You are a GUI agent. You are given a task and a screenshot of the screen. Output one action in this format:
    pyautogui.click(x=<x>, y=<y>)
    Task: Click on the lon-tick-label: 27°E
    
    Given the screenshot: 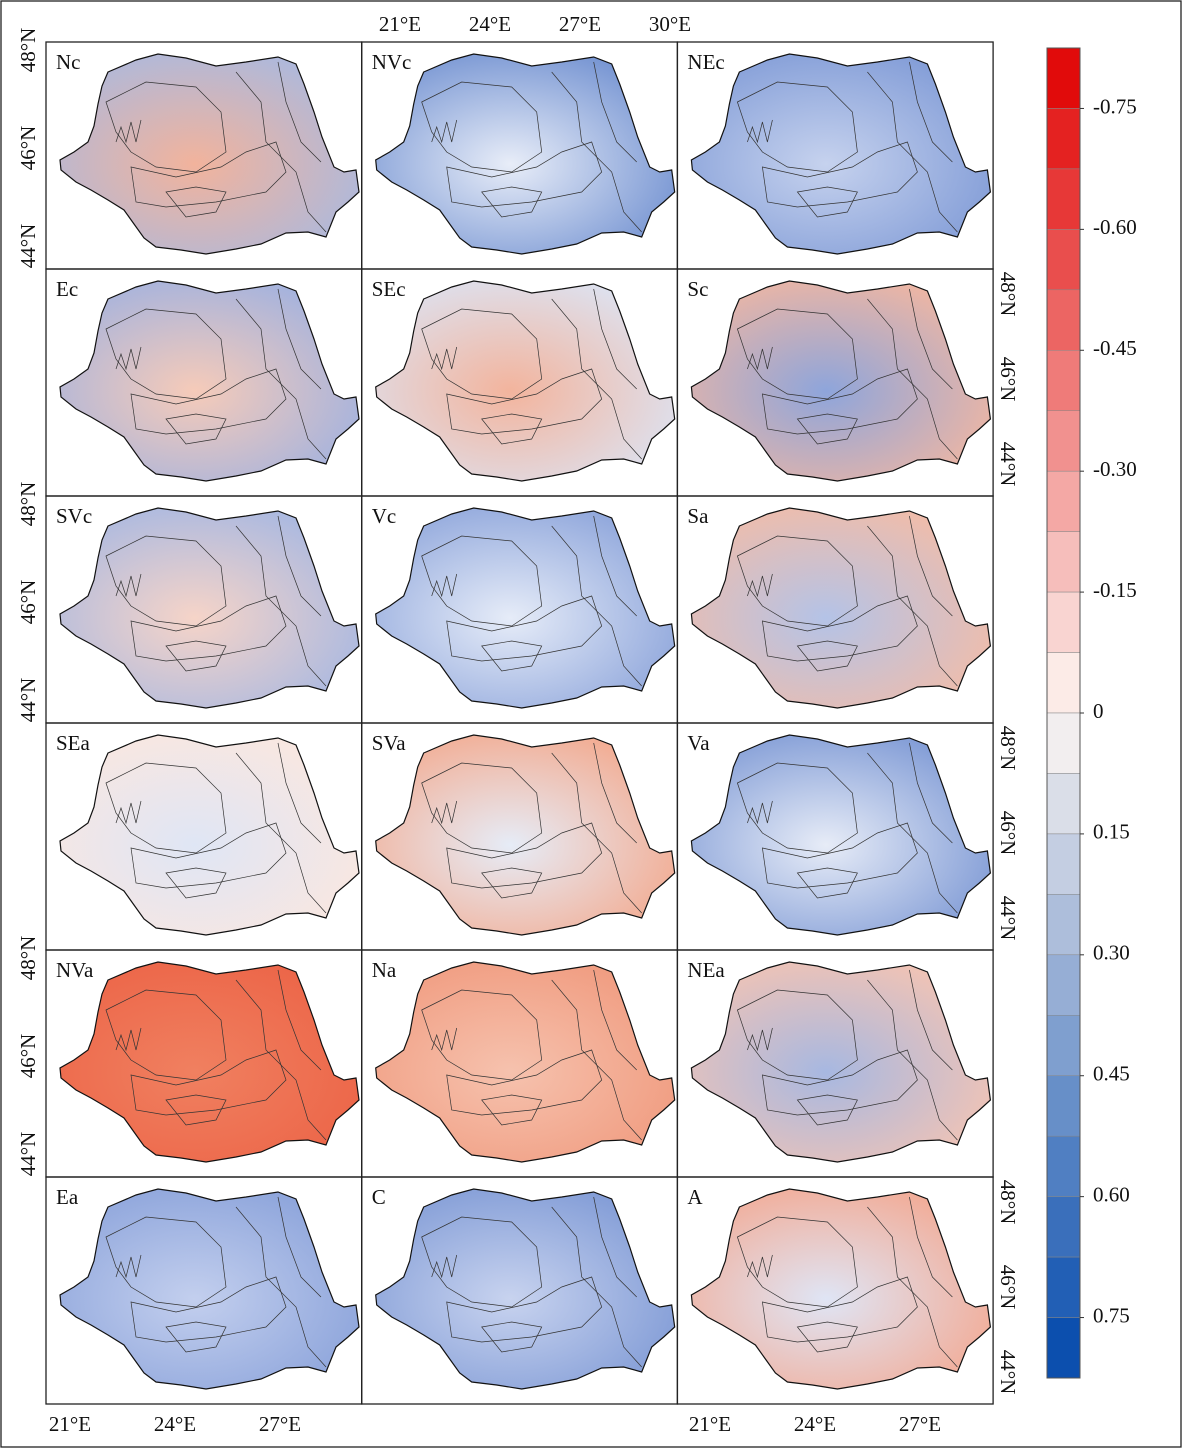 What is the action you would take?
    pyautogui.click(x=920, y=1424)
    